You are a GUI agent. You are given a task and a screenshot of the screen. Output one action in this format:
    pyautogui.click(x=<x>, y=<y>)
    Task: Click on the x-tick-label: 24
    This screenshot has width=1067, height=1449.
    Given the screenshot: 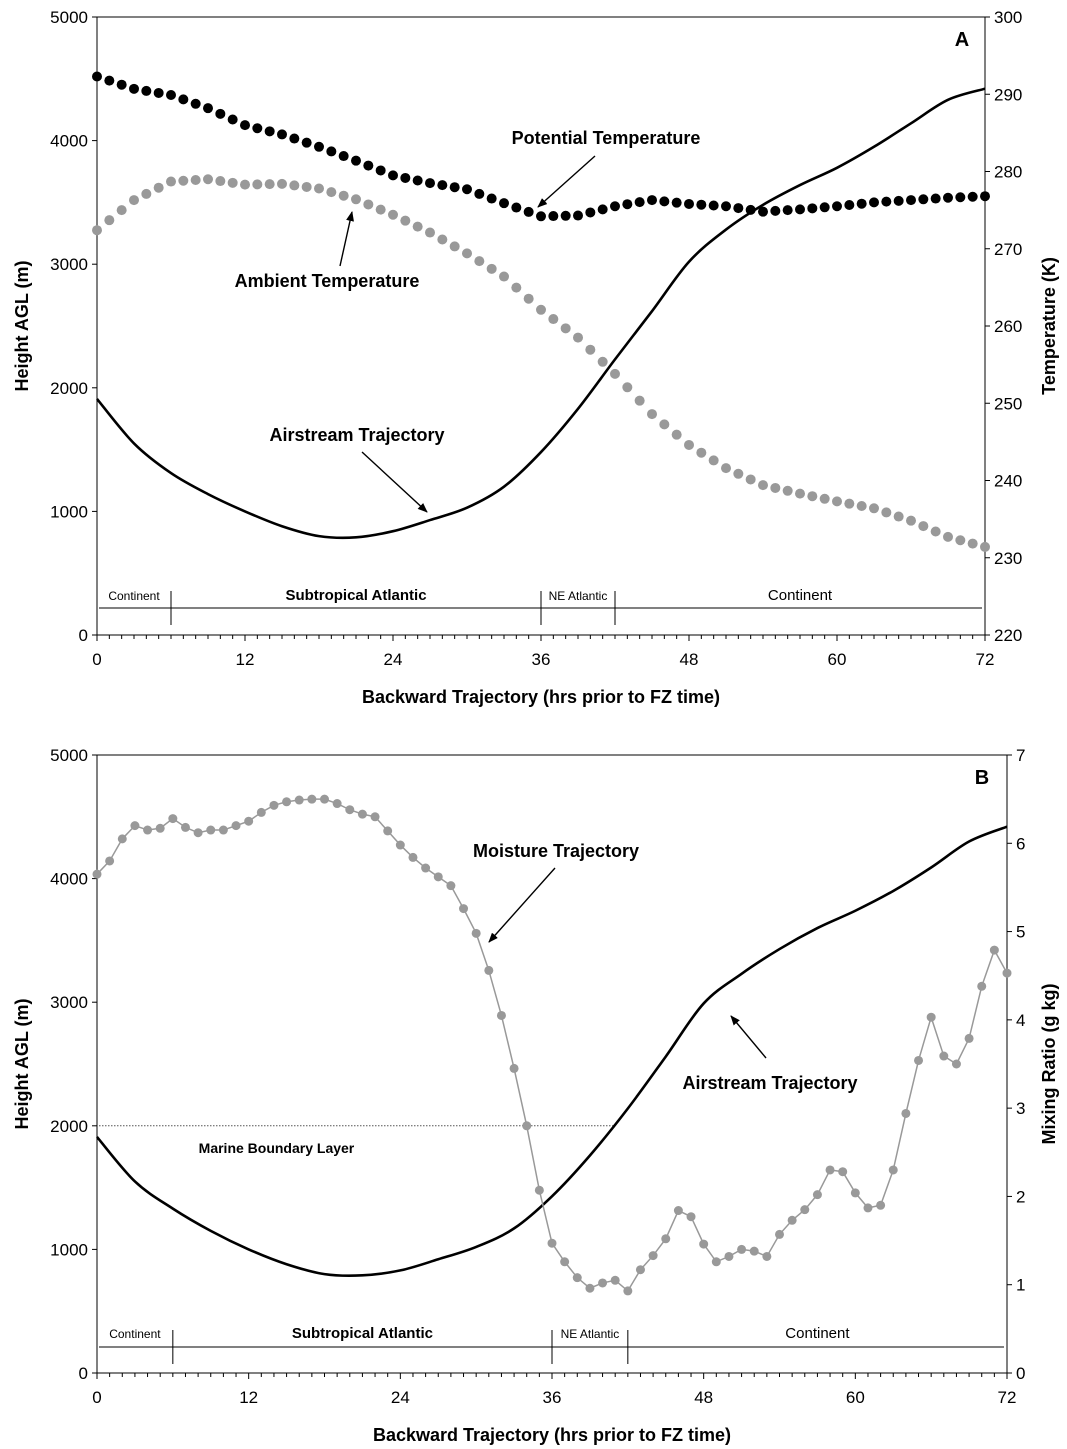 What is the action you would take?
    pyautogui.click(x=393, y=659)
    